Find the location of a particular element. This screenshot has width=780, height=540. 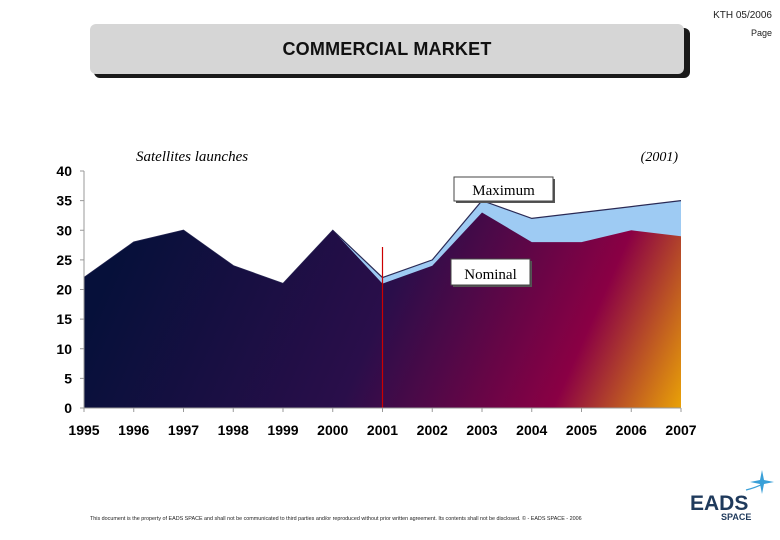

x-tick-label: 2002 is located at coordinates (432, 430).